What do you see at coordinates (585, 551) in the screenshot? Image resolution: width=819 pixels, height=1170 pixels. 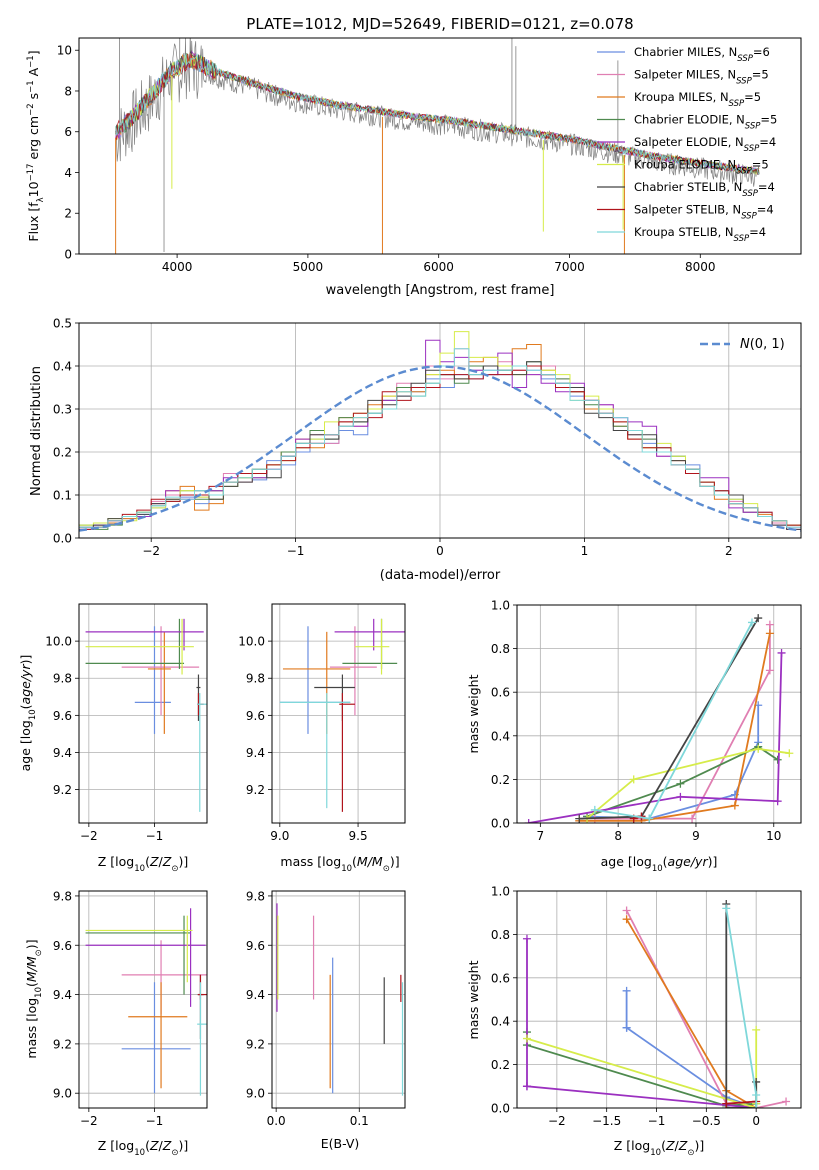 I see `x-tick-label: 1` at bounding box center [585, 551].